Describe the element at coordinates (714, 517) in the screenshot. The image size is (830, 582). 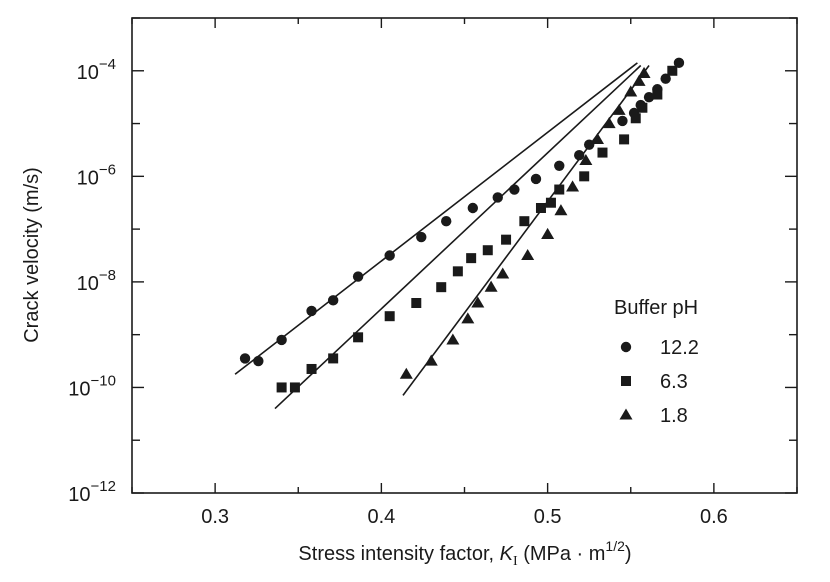
I see `x-tick-label: 0.6` at that location.